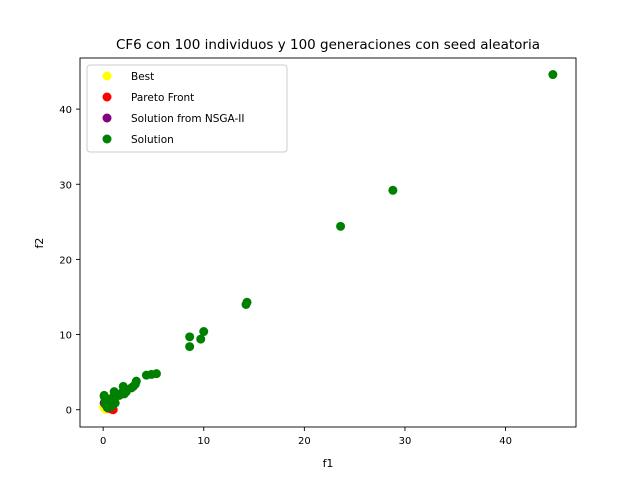 Image resolution: width=640 pixels, height=480 pixels. What do you see at coordinates (162, 98) in the screenshot?
I see `legend-label-pareto-front: Pareto Front` at bounding box center [162, 98].